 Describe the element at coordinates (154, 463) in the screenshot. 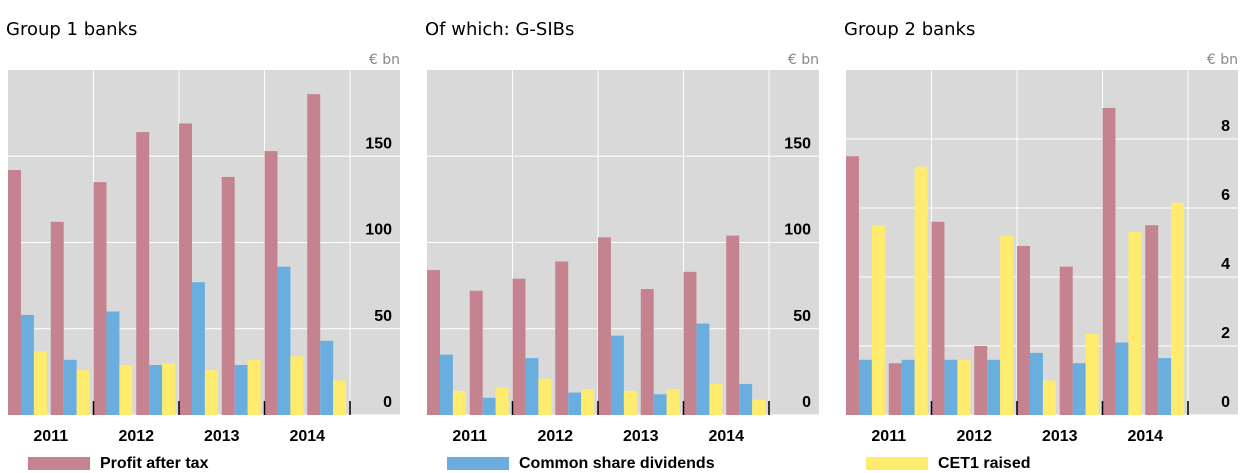

I see `legend-label: Profit after tax` at that location.